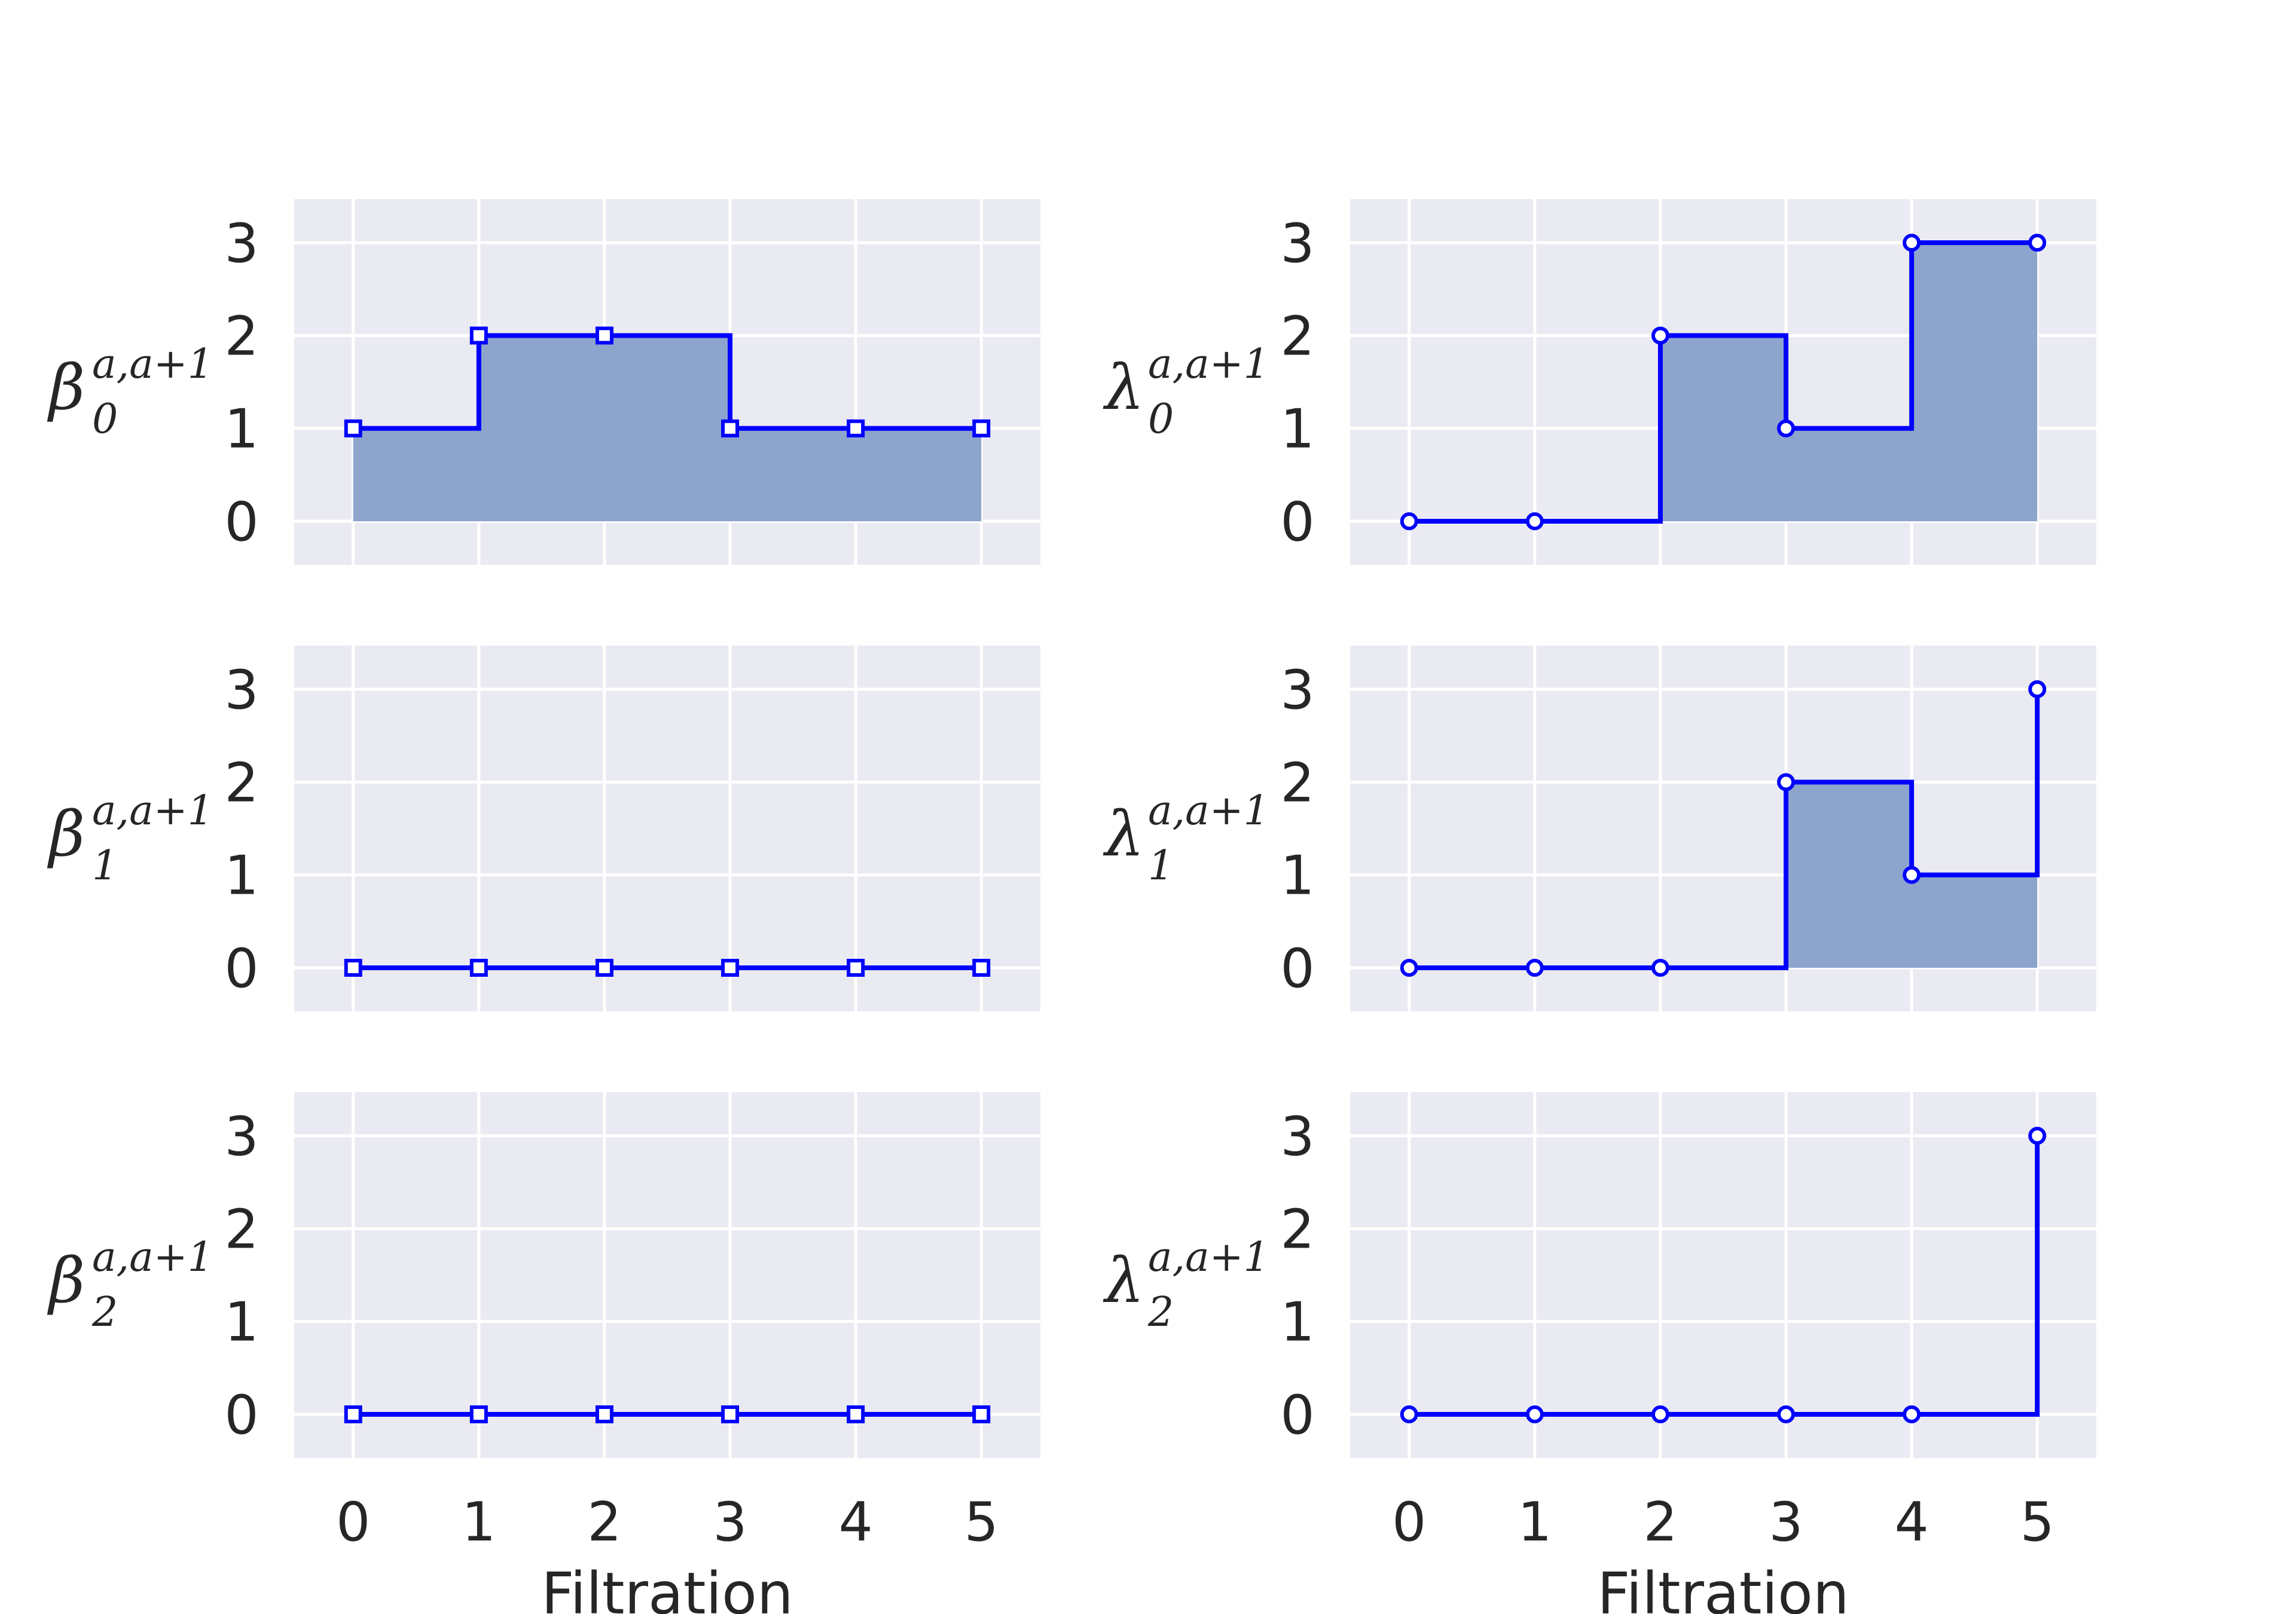 The image size is (2296, 1614). Describe the element at coordinates (604, 1522) in the screenshot. I see `x-tick-label: 2` at that location.